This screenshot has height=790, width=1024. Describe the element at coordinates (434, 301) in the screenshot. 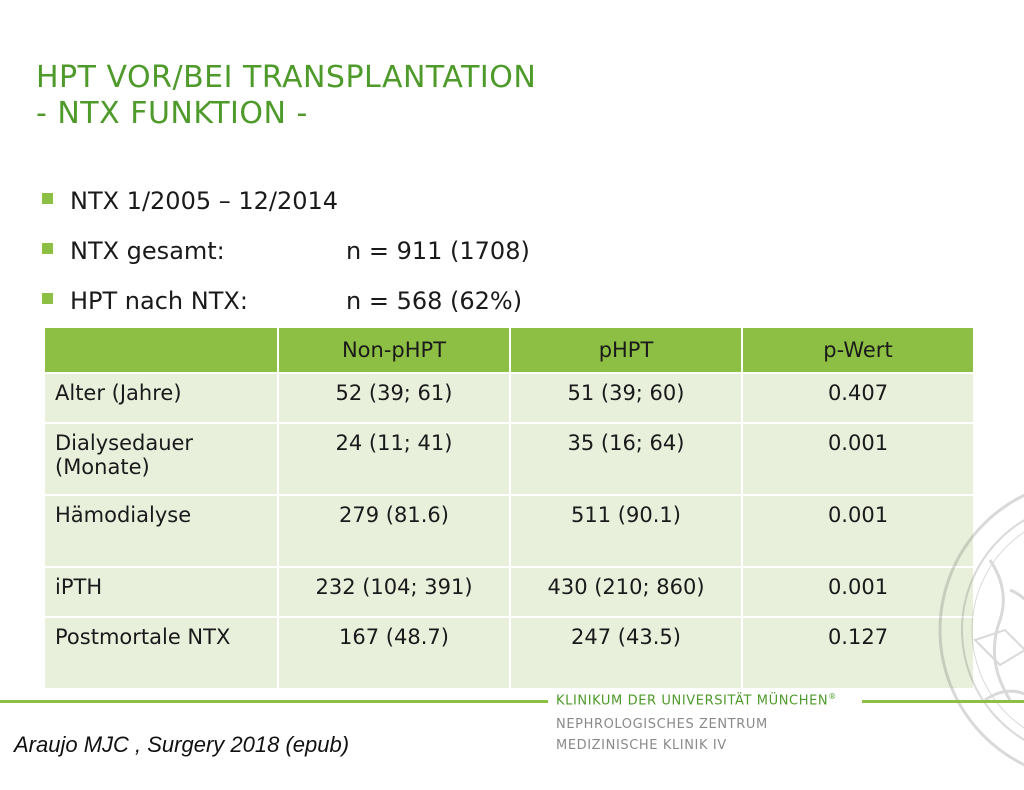

I see `bullet-value: n = 568 (62%)` at that location.